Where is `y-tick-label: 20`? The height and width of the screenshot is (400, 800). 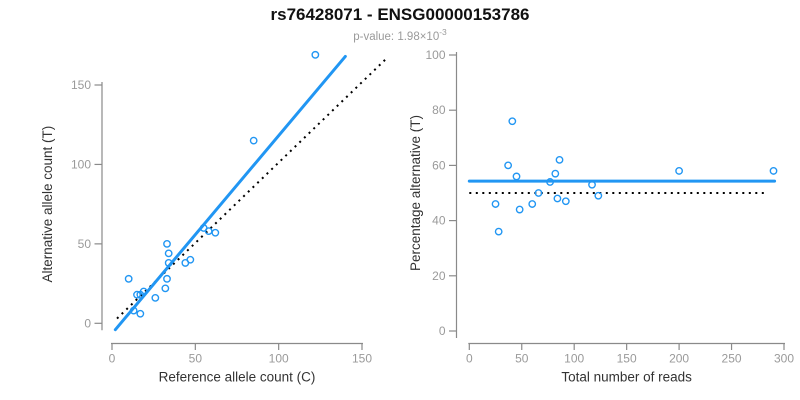
y-tick-label: 20 is located at coordinates (439, 276).